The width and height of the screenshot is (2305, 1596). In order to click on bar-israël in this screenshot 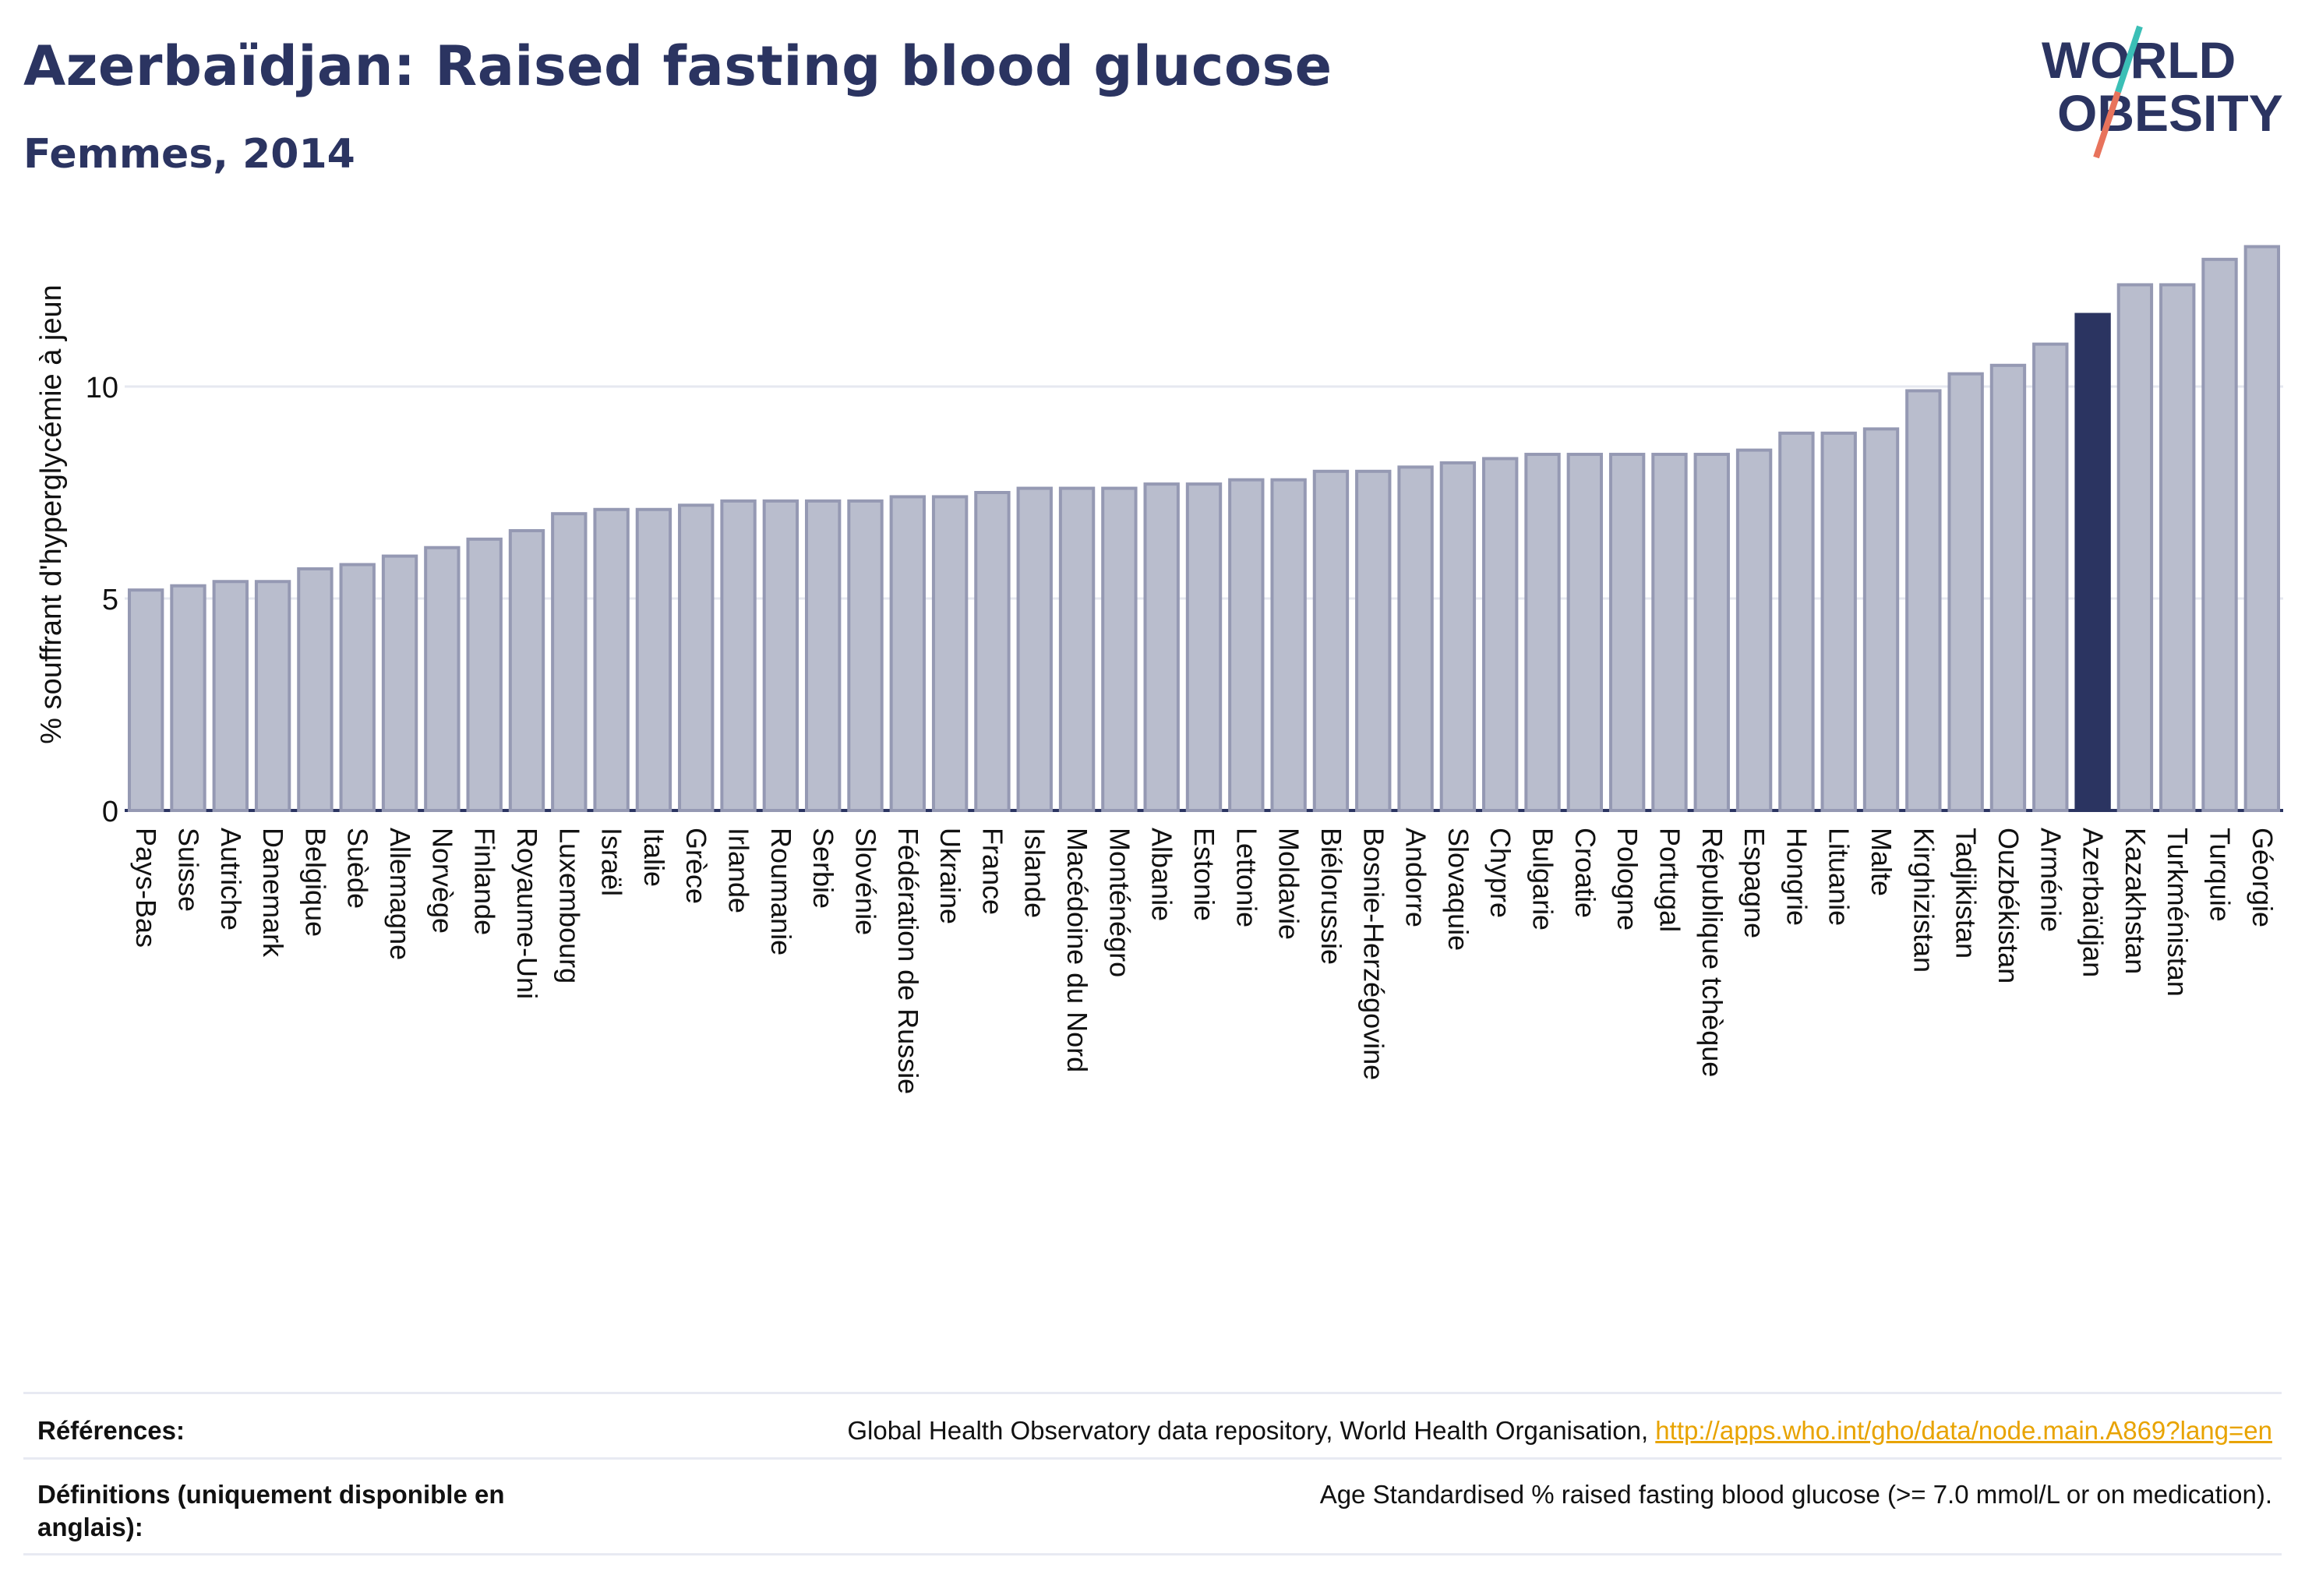, I will do `click(611, 659)`.